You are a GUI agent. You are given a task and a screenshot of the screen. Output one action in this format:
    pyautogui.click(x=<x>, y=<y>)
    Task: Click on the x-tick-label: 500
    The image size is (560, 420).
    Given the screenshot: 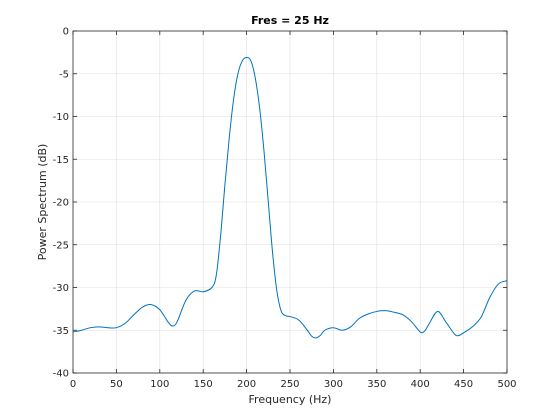 What is the action you would take?
    pyautogui.click(x=506, y=384)
    